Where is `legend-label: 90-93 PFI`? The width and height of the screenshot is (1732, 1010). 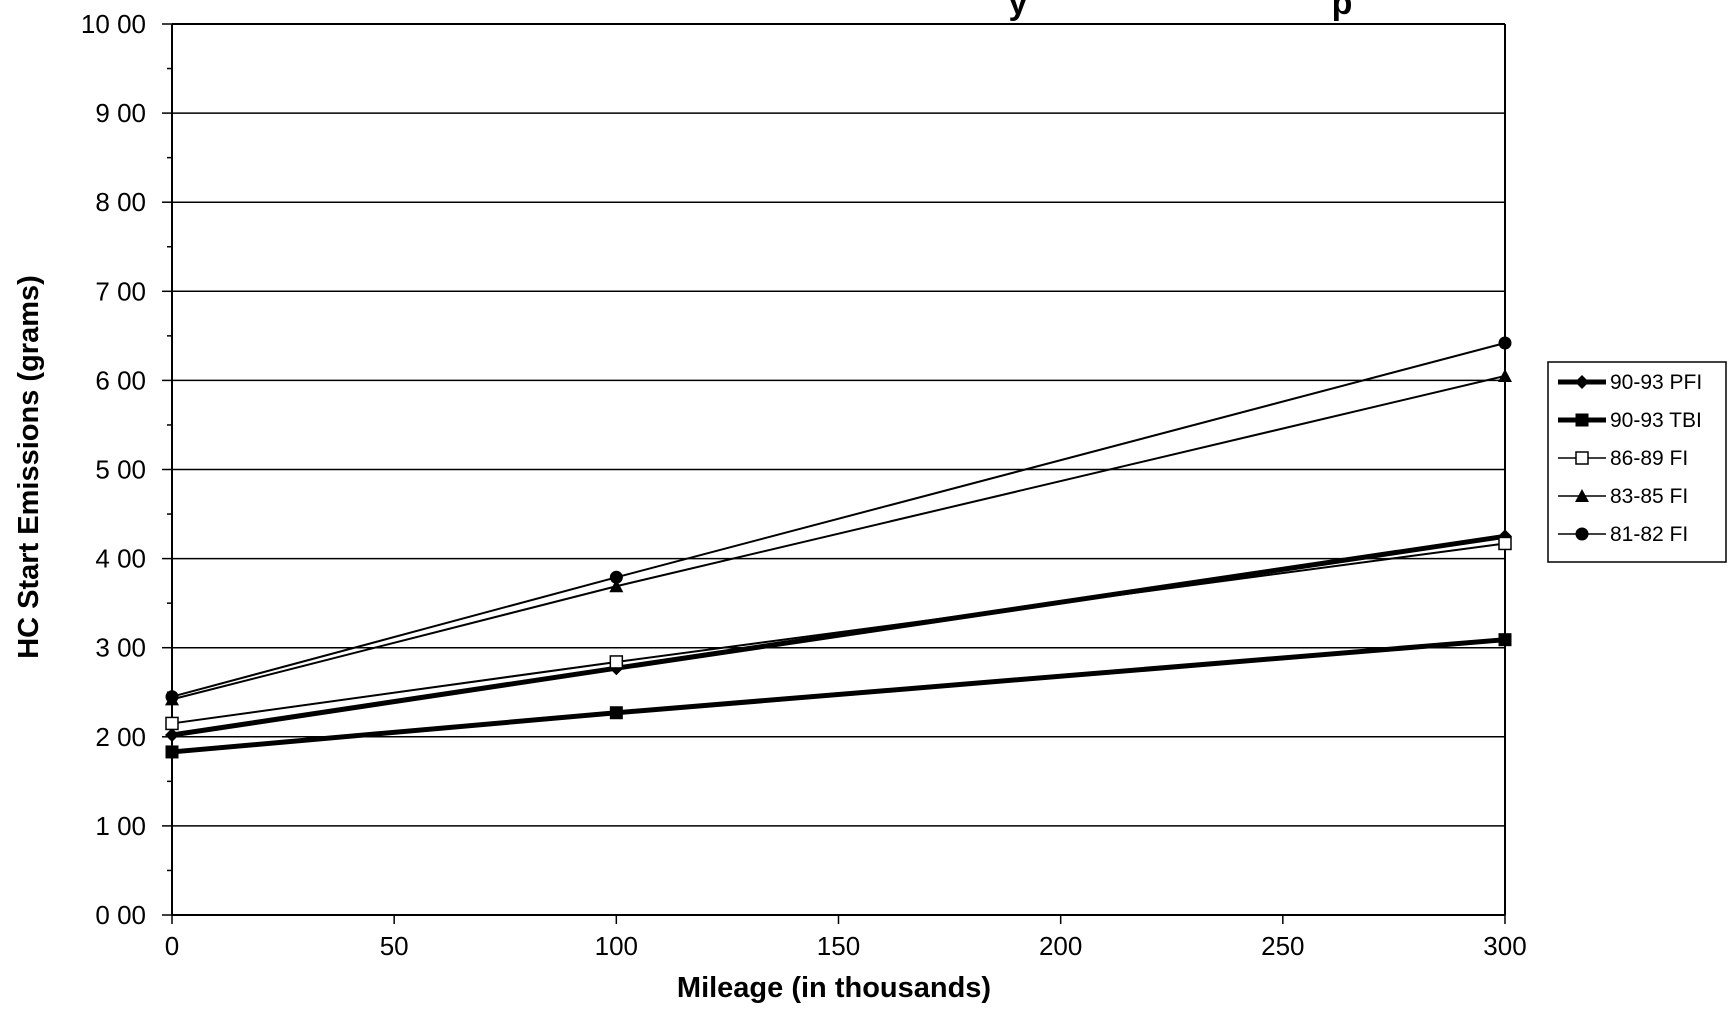
legend-label: 90-93 PFI is located at coordinates (1656, 382).